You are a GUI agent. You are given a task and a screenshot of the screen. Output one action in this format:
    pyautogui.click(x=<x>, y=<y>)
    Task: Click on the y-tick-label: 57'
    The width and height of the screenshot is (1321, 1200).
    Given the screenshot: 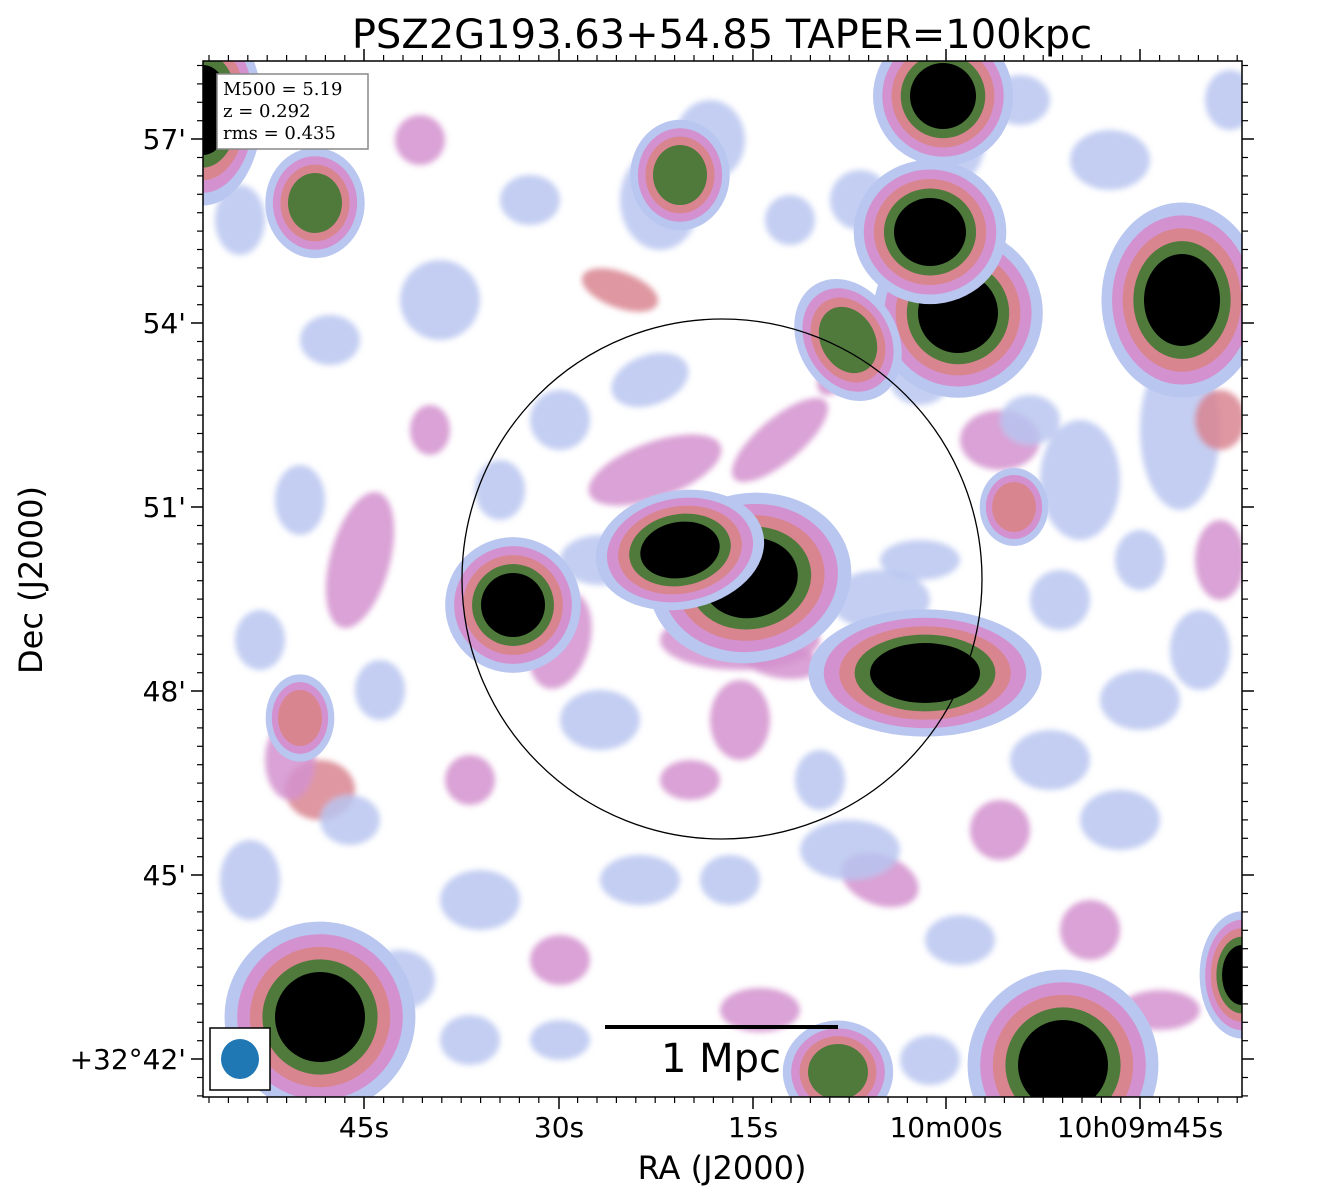 What is the action you would take?
    pyautogui.click(x=164, y=139)
    